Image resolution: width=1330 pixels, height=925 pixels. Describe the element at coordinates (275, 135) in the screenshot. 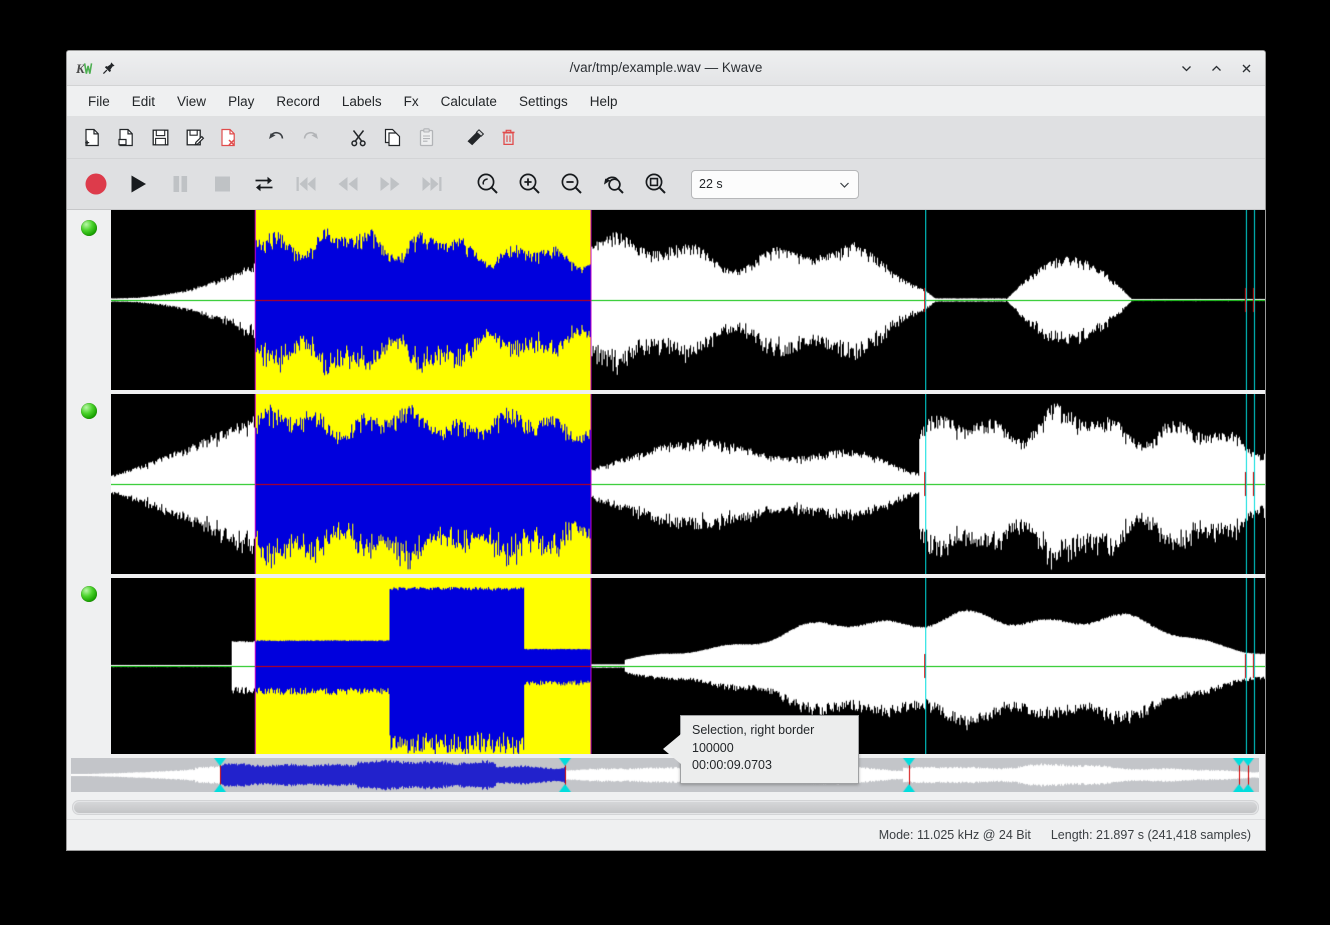

I see `undo-arrow-icon` at that location.